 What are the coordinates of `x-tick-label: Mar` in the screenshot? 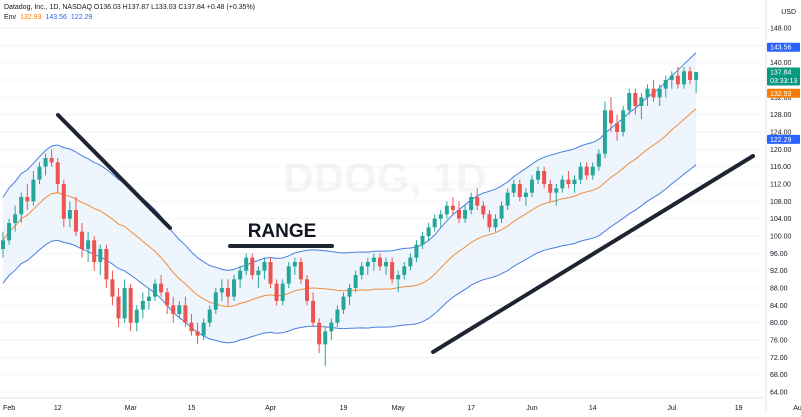 It's located at (131, 408).